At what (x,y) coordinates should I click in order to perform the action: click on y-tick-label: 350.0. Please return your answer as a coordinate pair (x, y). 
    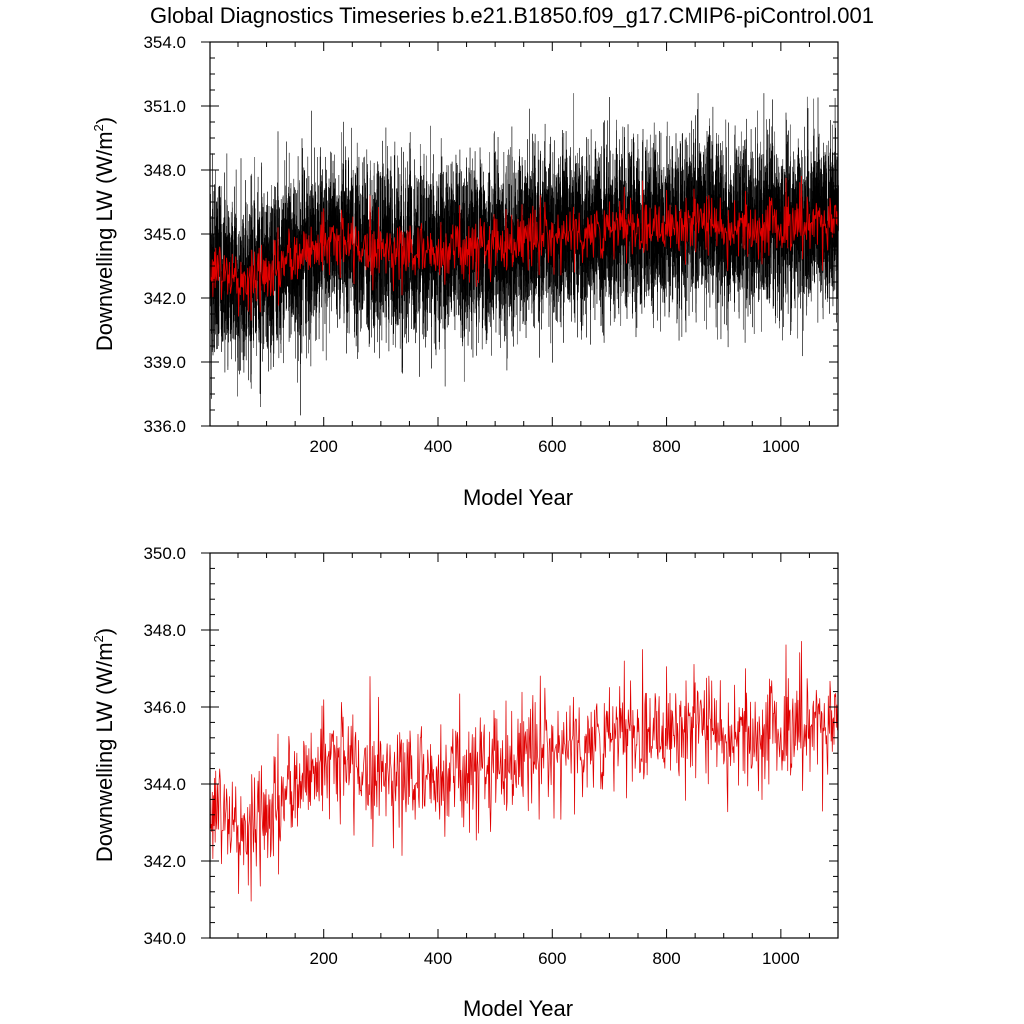
    Looking at the image, I should click on (164, 553).